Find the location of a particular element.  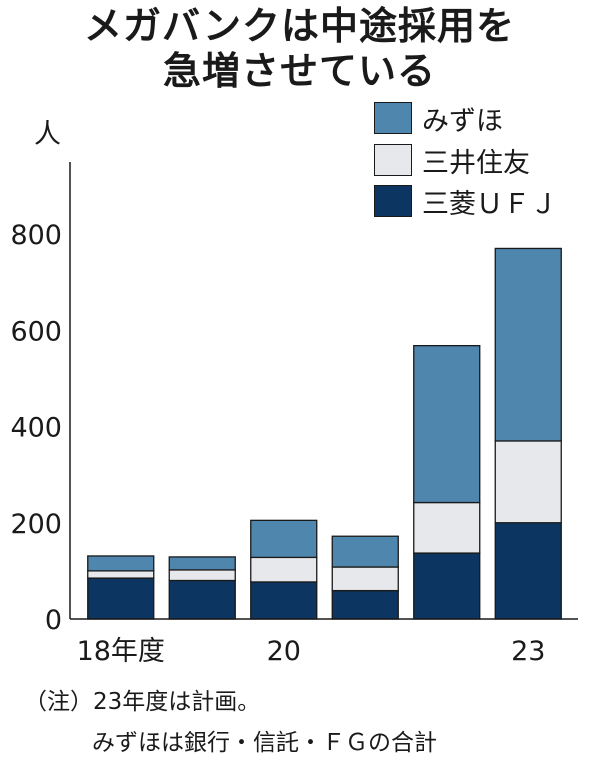

legend-swatch-smbc is located at coordinates (393, 160).